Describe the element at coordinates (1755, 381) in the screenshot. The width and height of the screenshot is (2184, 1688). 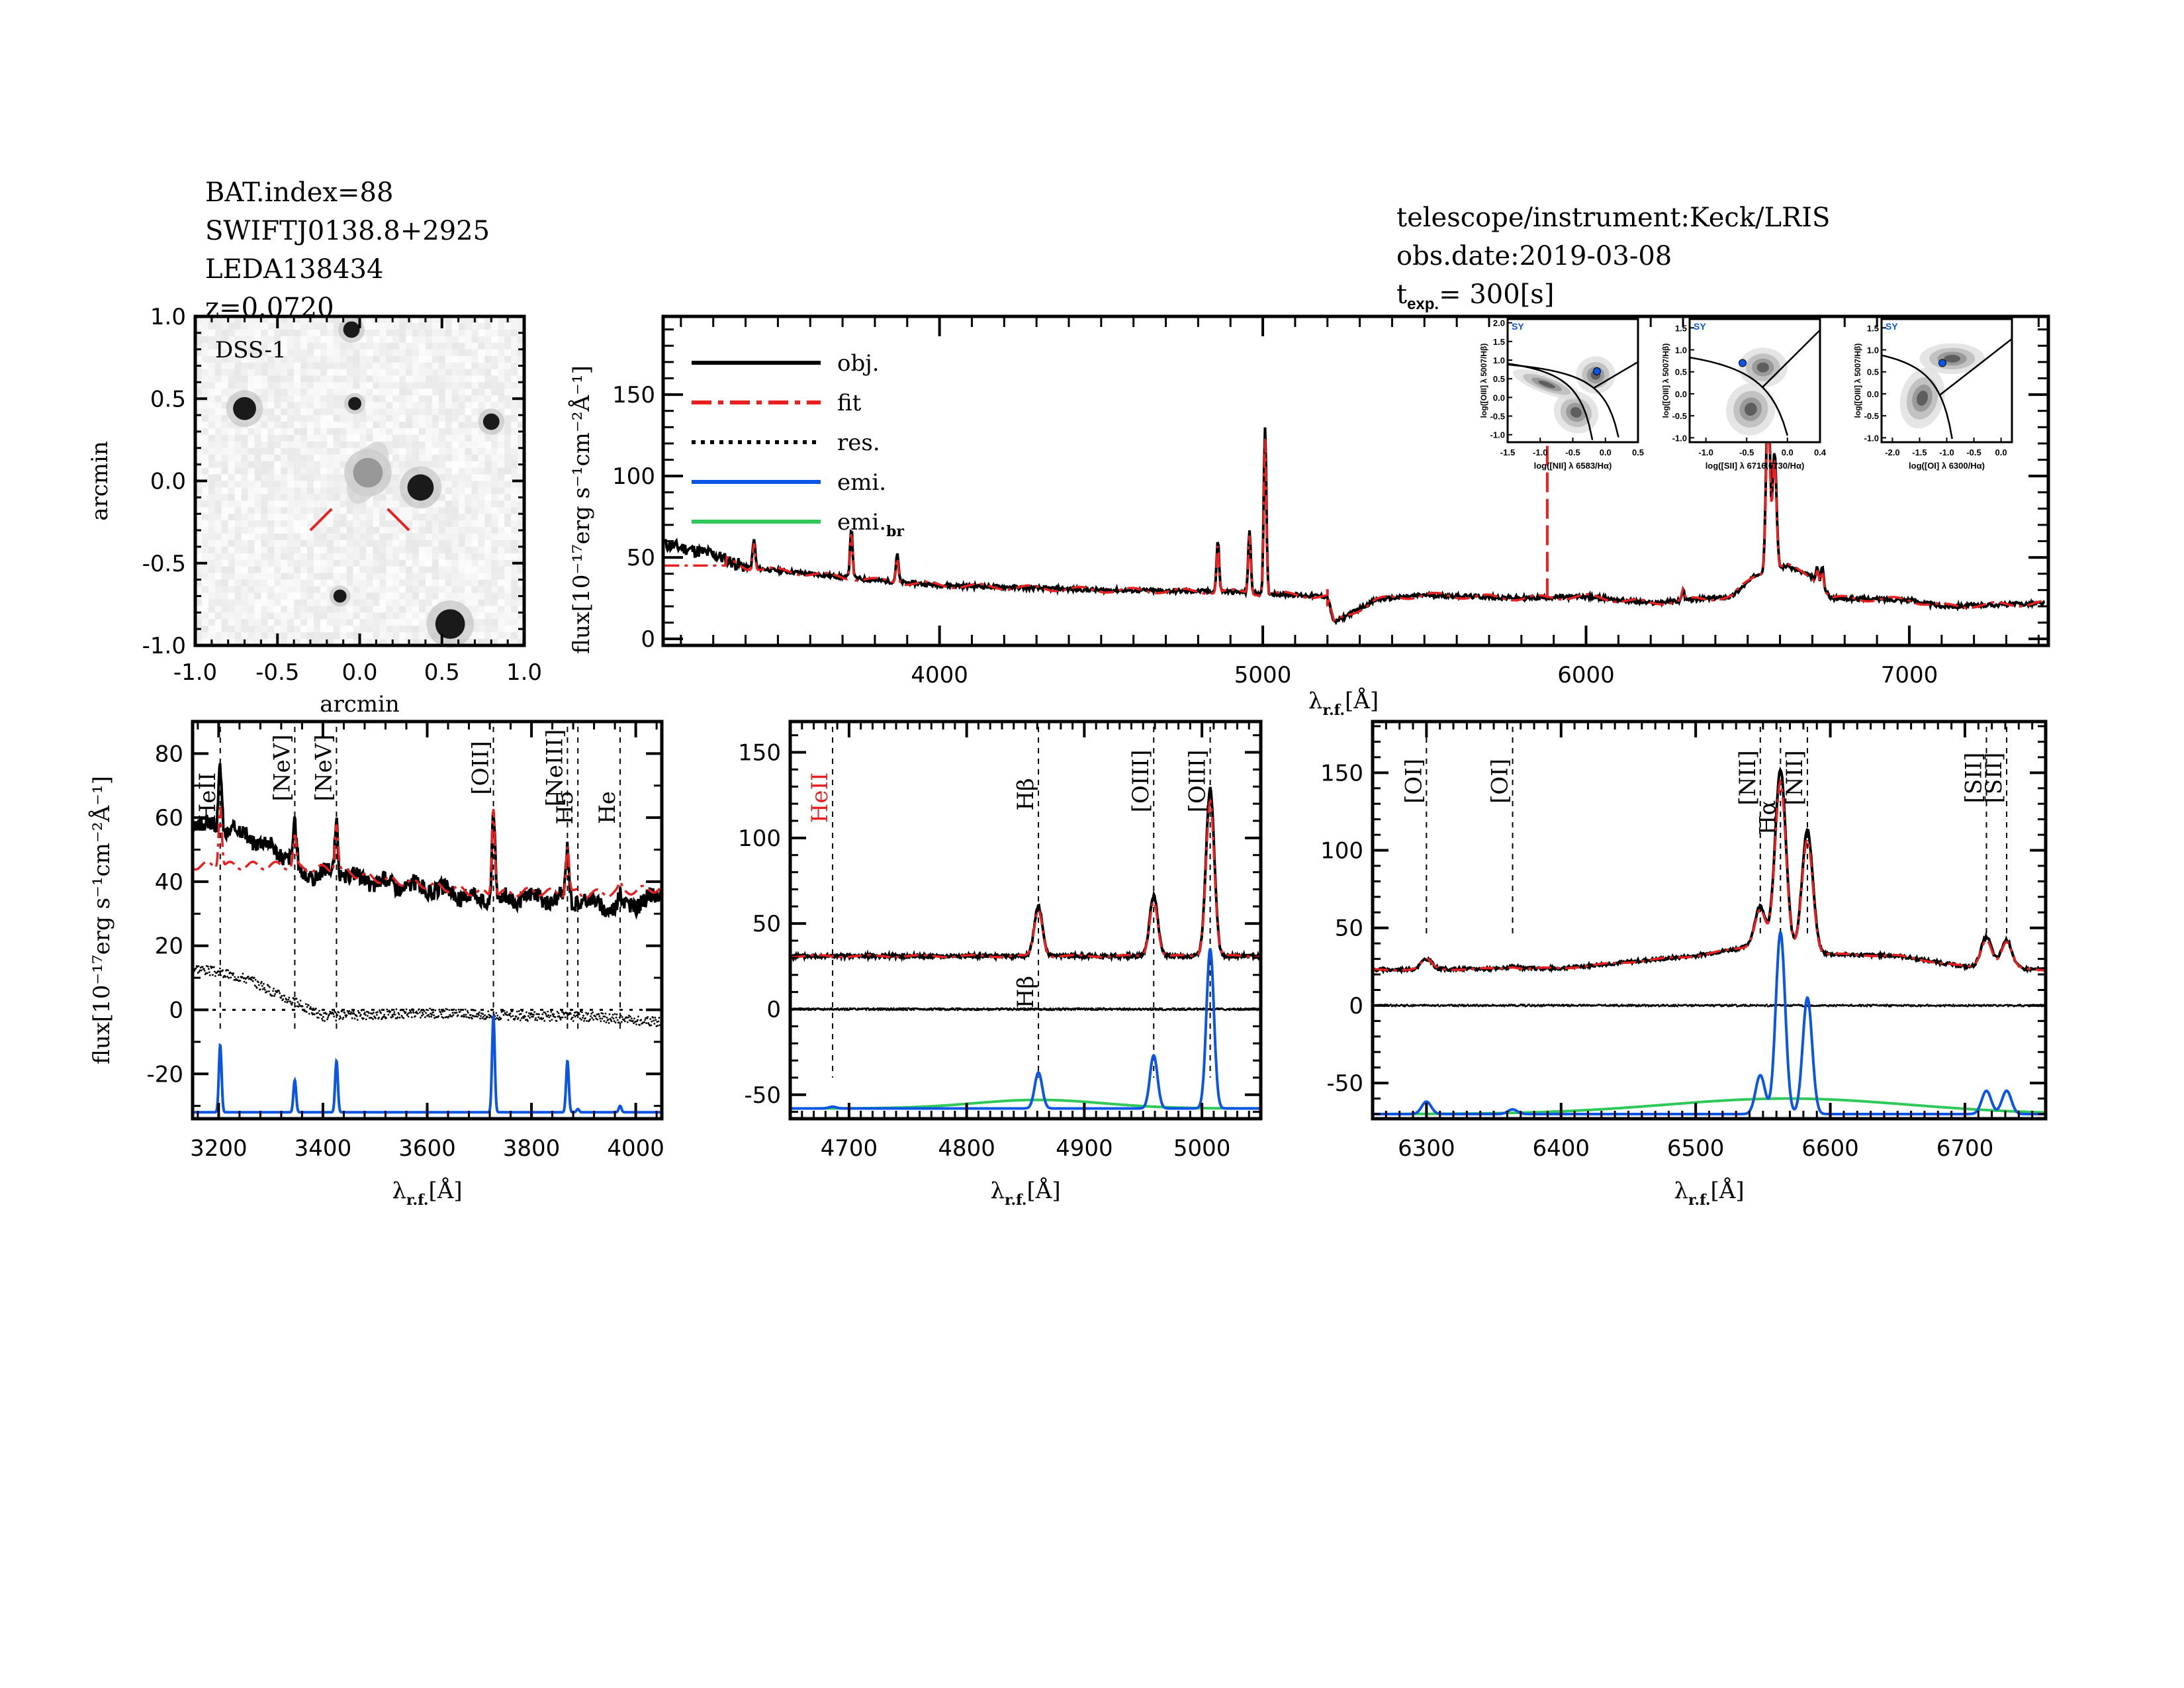
I see `bpt_sii-frame` at that location.